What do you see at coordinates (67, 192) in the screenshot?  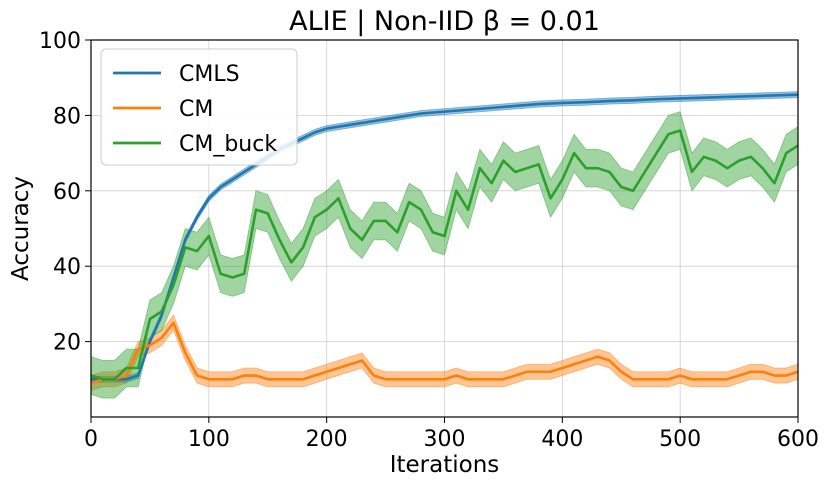 I see `y-tick-label: 60` at bounding box center [67, 192].